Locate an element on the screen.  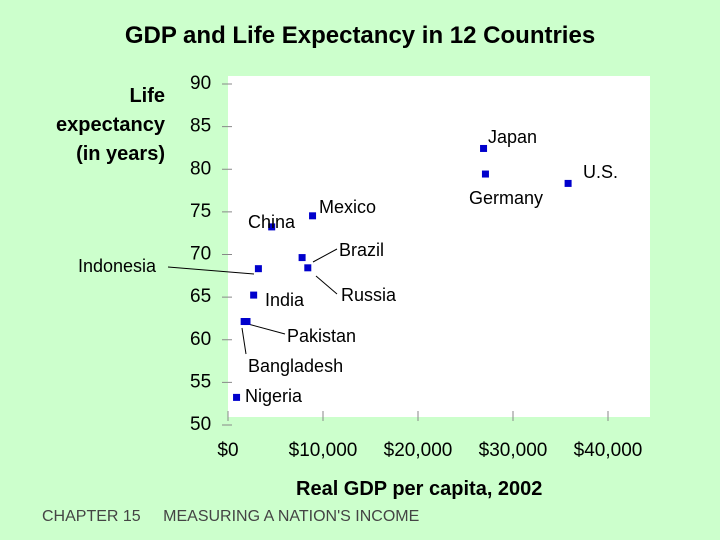
y-tick-label: 60 is located at coordinates (200, 339).